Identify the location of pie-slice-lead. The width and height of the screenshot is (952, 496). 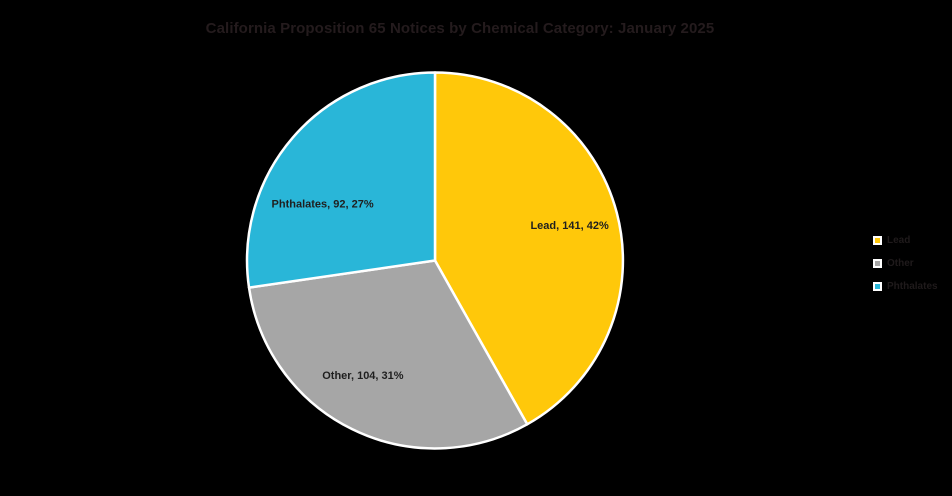
(529, 248).